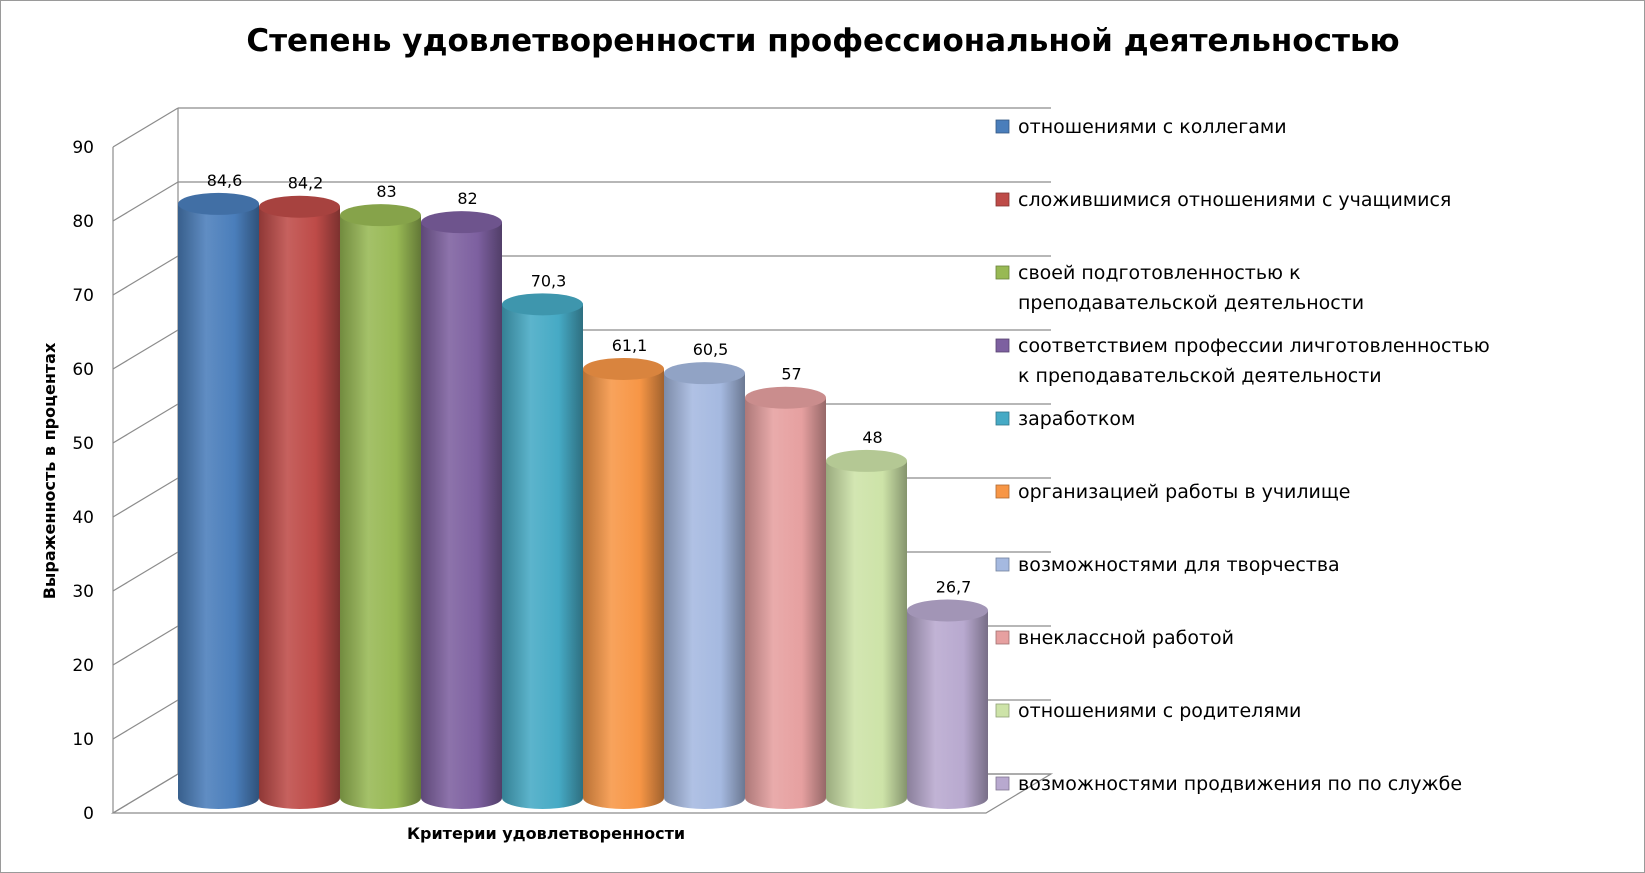  Describe the element at coordinates (630, 345) in the screenshot. I see `data-label: 61,1` at that location.